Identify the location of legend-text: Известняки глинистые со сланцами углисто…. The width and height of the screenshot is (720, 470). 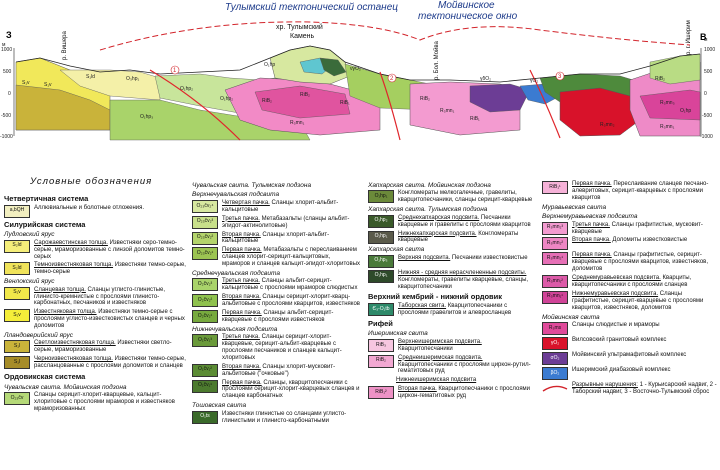
(284, 417).